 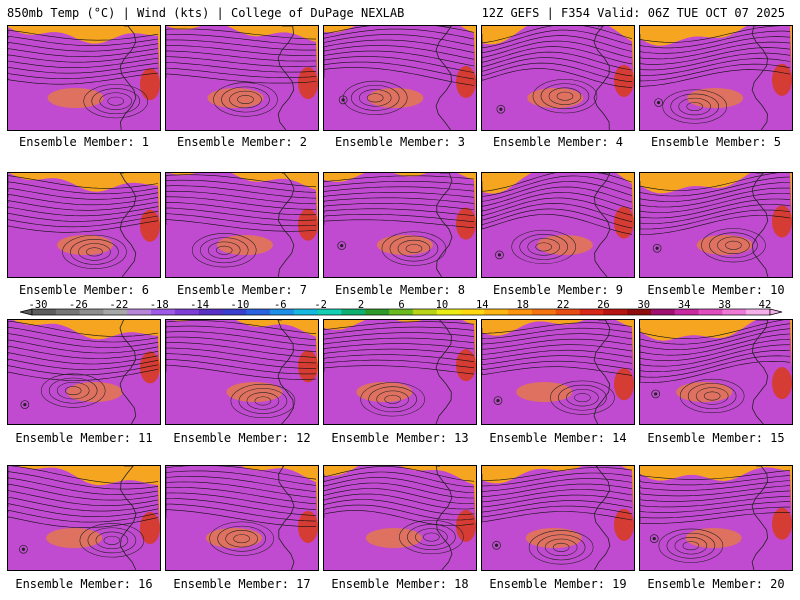 What do you see at coordinates (84, 142) in the screenshot?
I see `ensemble-member-label: Ensemble Member: 1` at bounding box center [84, 142].